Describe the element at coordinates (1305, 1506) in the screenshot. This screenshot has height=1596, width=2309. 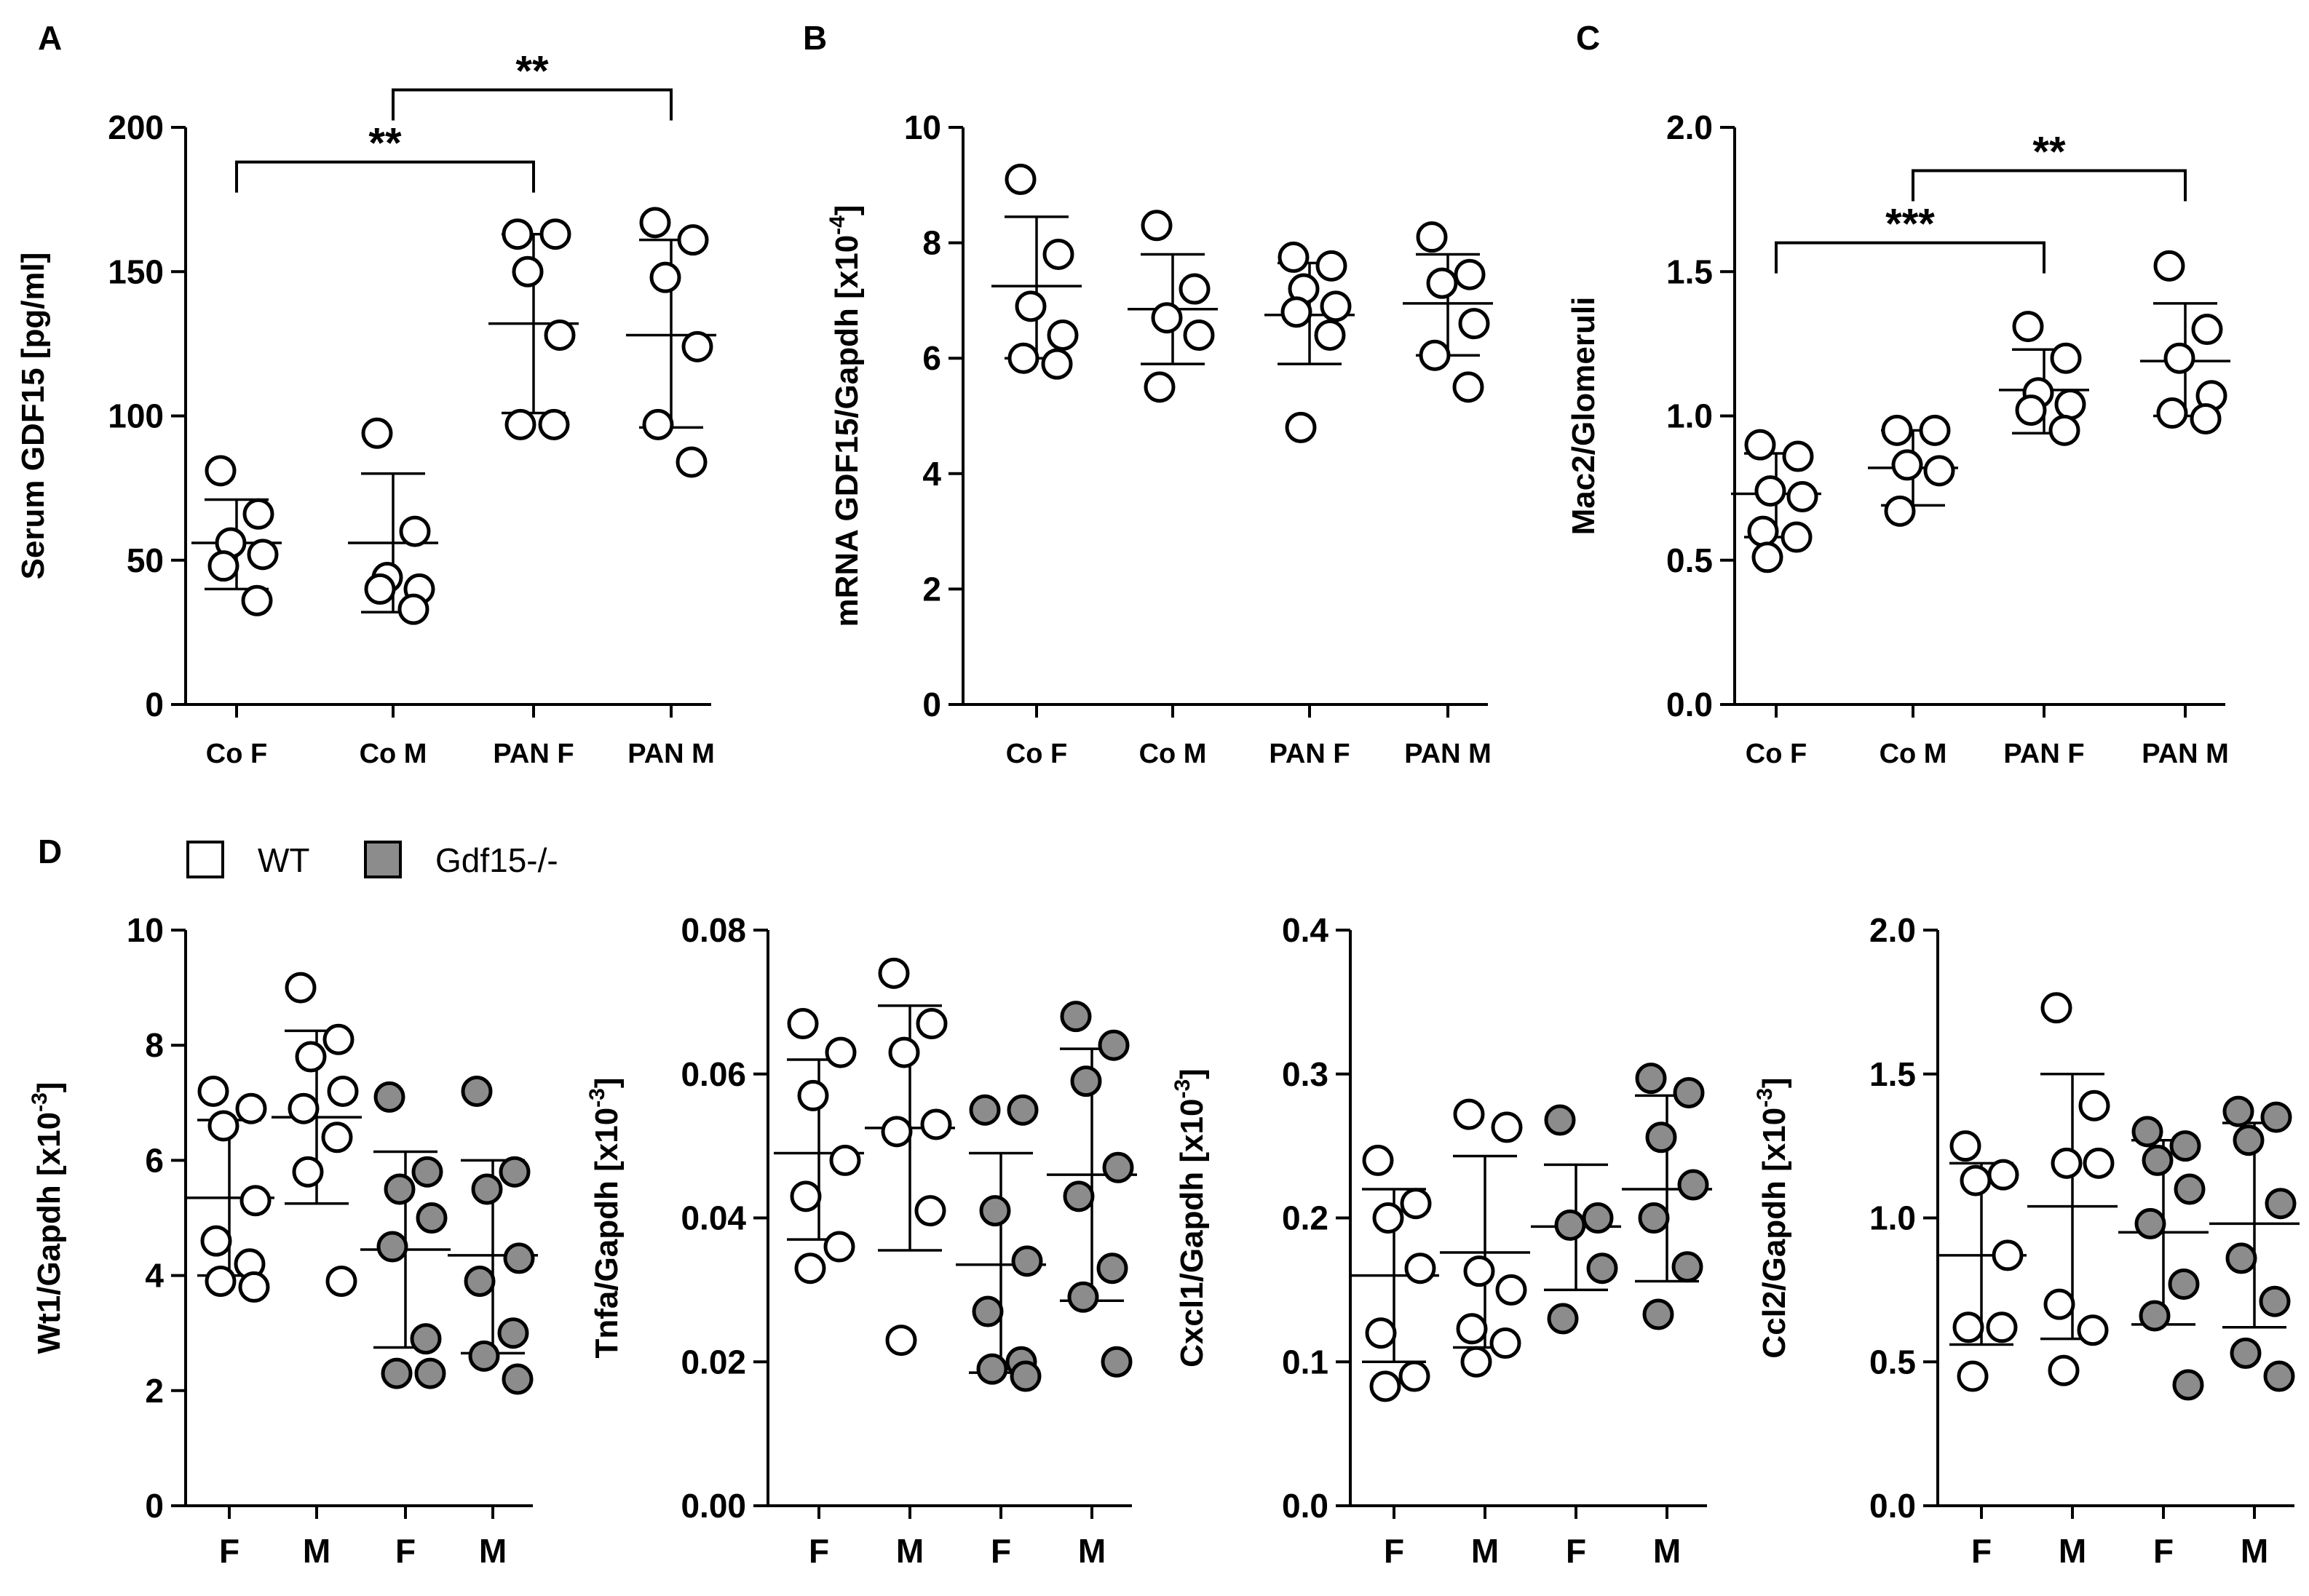
I see `y-tick-label: 0.0` at that location.